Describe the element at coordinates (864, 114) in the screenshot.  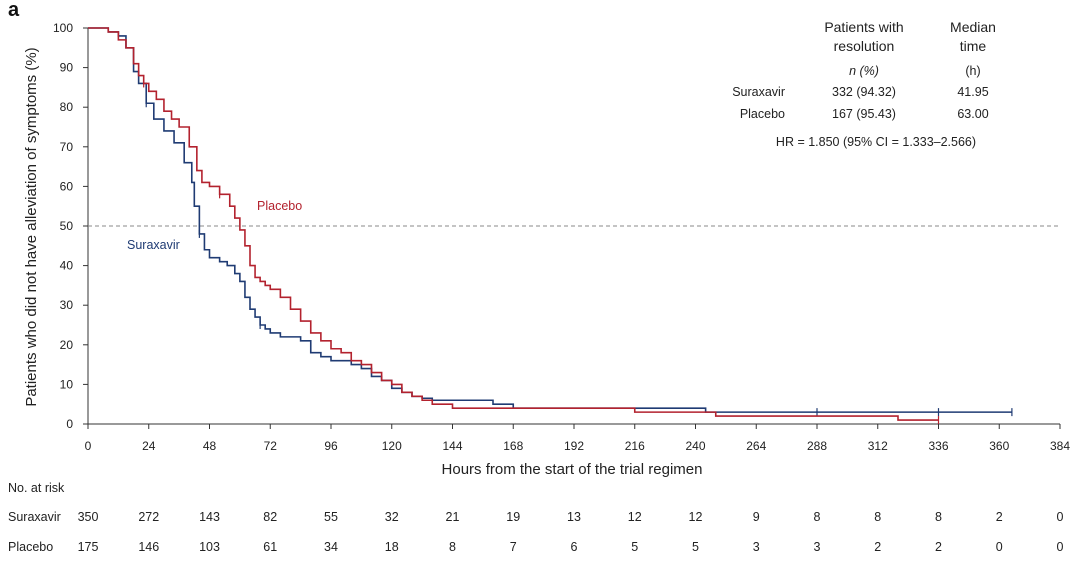
I see `legend-row-n: 167 (95.43)` at that location.